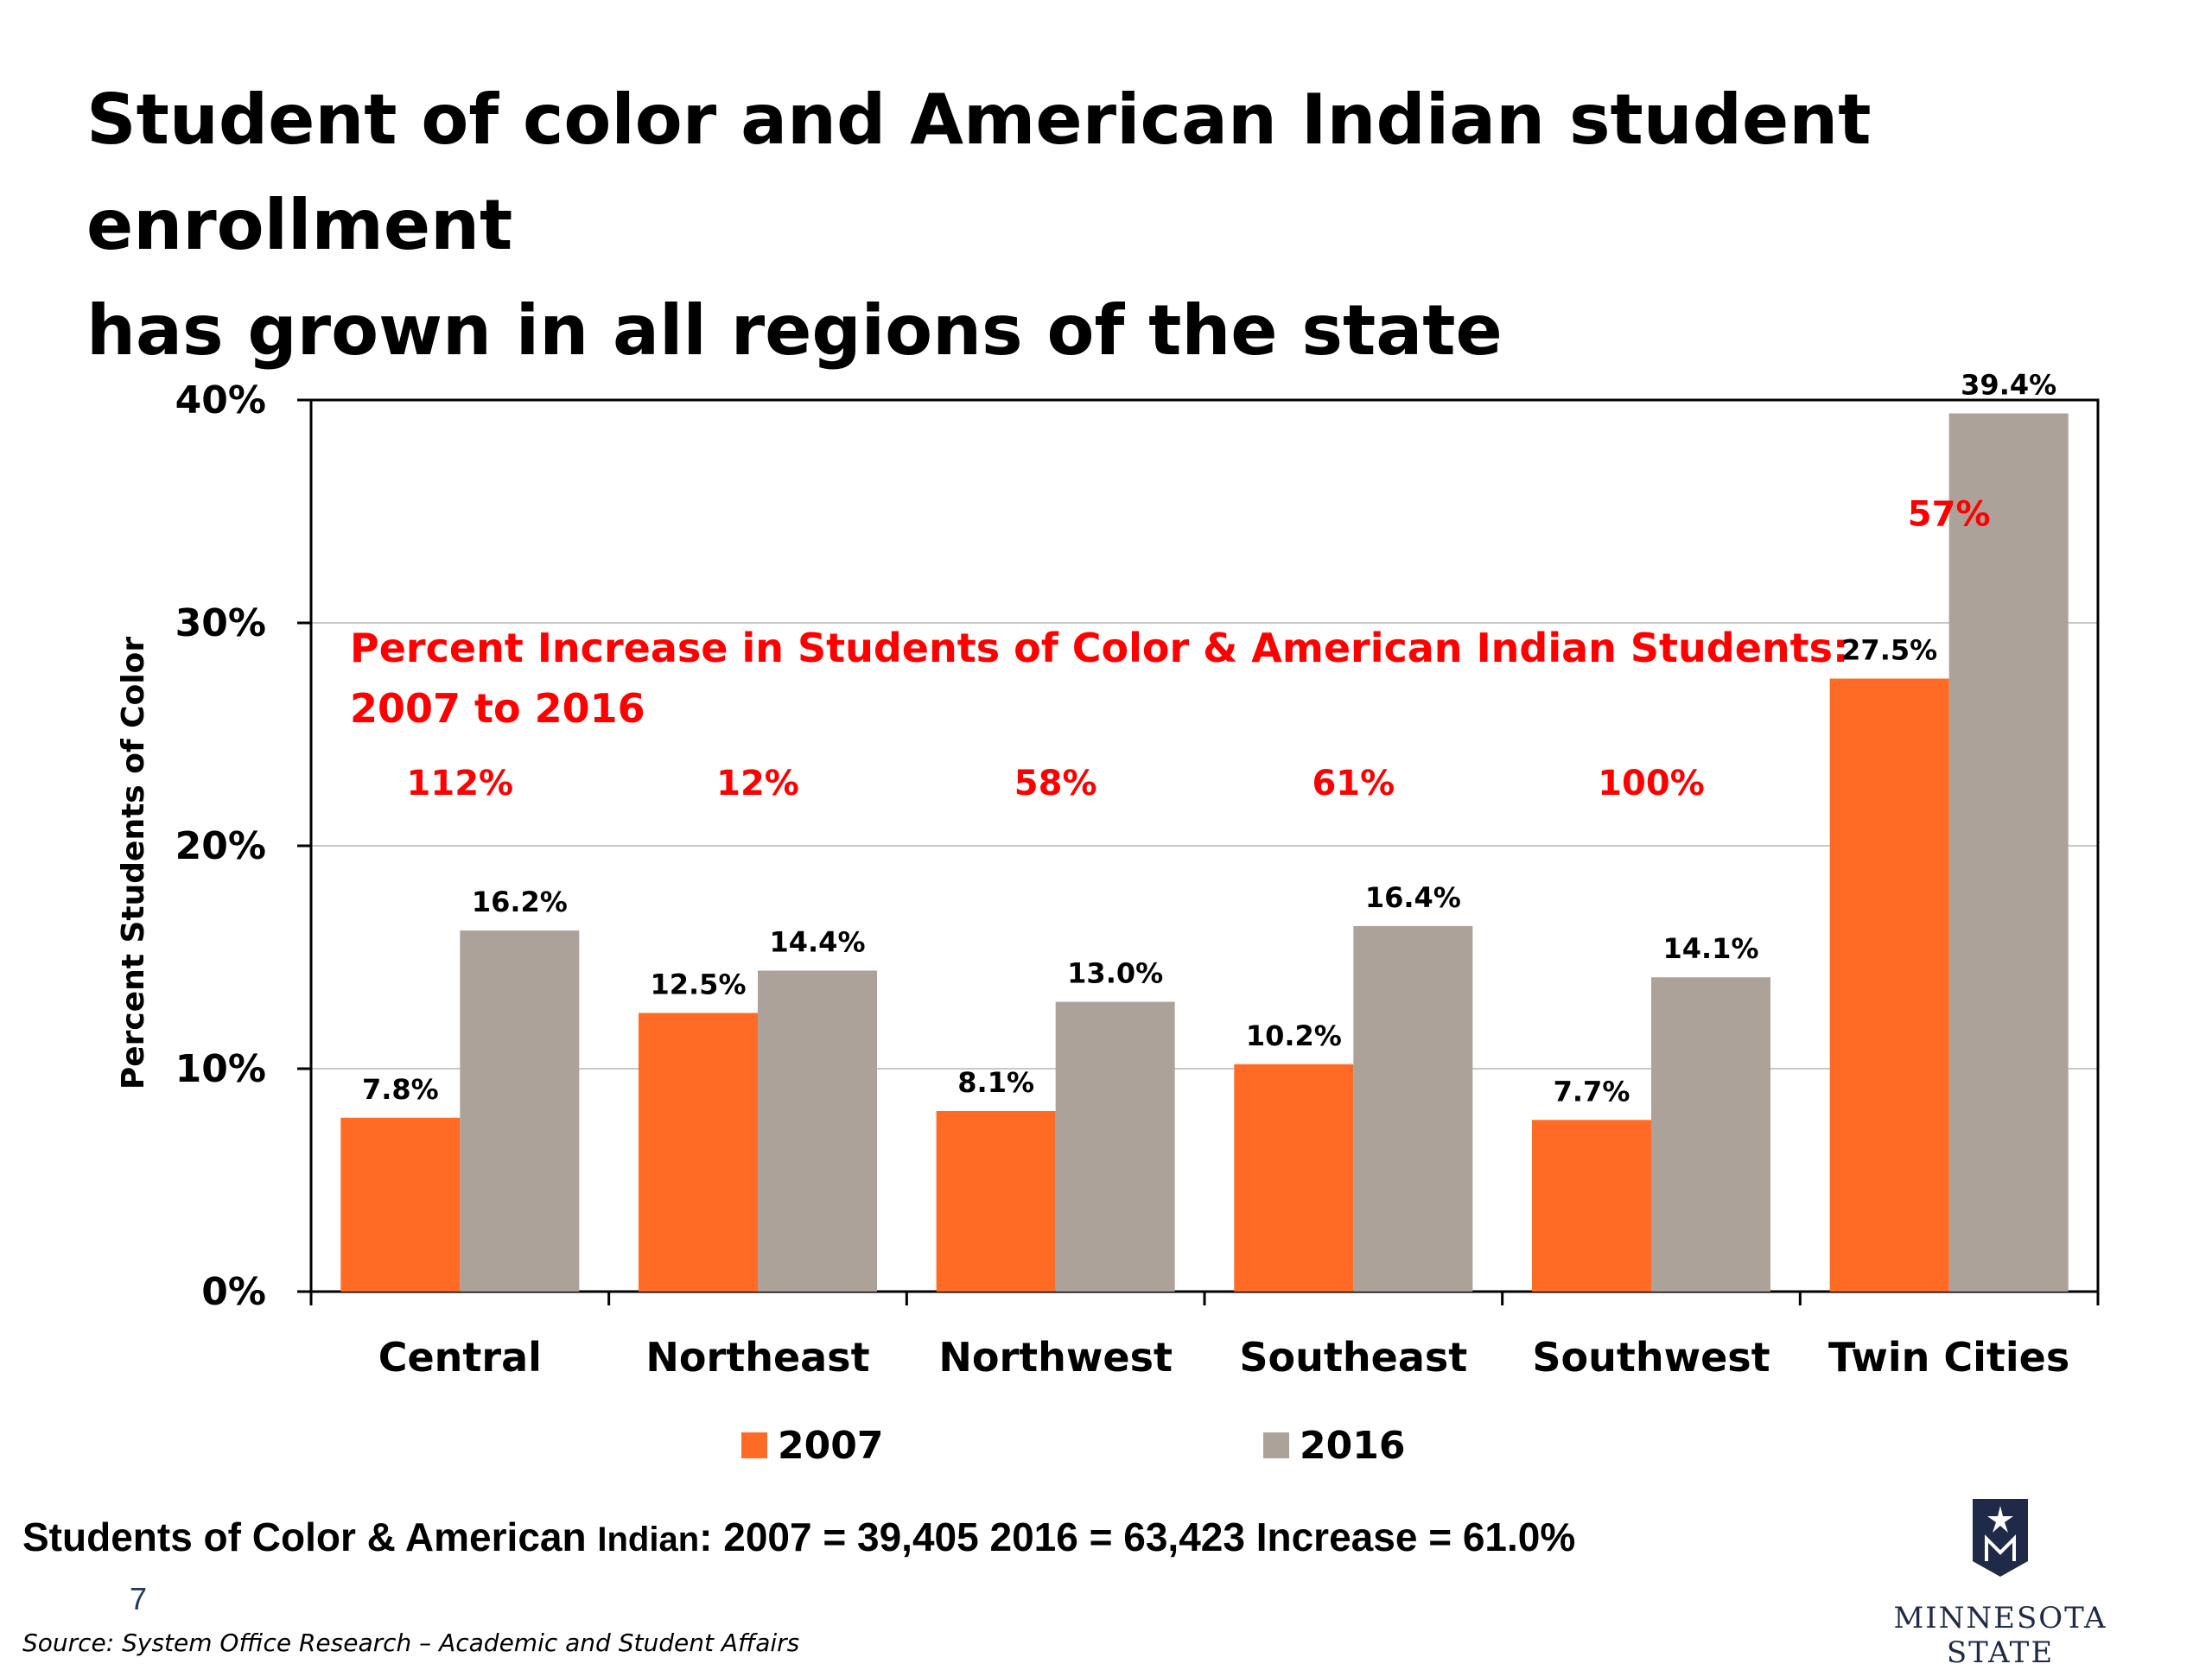  What do you see at coordinates (2000, 1635) in the screenshot?
I see `logo-text: MINNESOTA STATE` at bounding box center [2000, 1635].